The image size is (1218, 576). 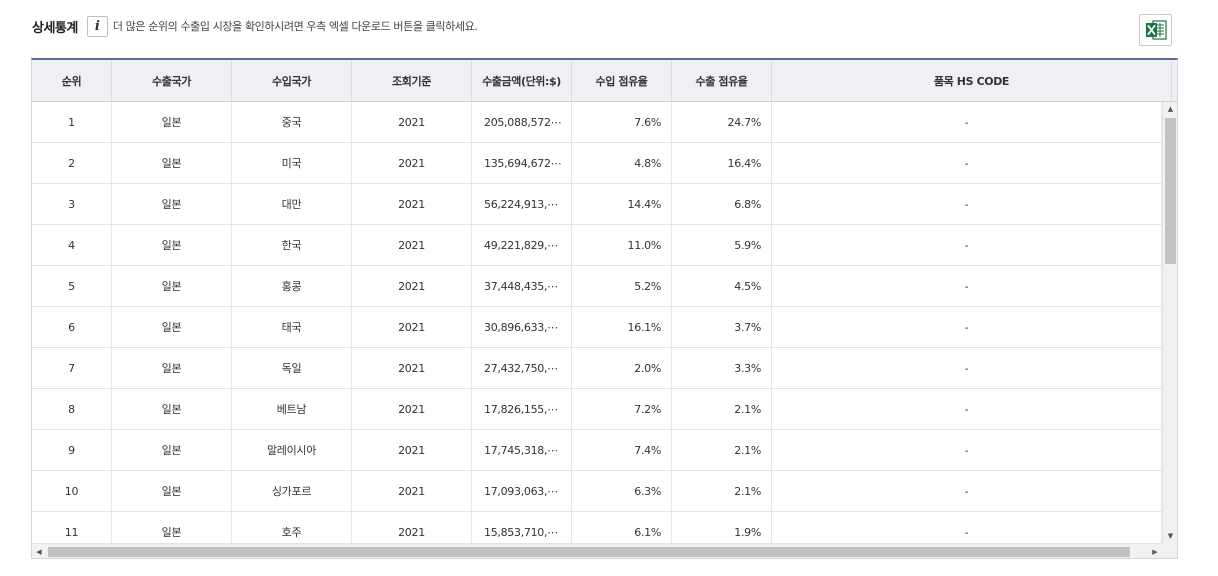 What do you see at coordinates (622, 368) in the screenshot?
I see `cell-import-share: 2.0%` at bounding box center [622, 368].